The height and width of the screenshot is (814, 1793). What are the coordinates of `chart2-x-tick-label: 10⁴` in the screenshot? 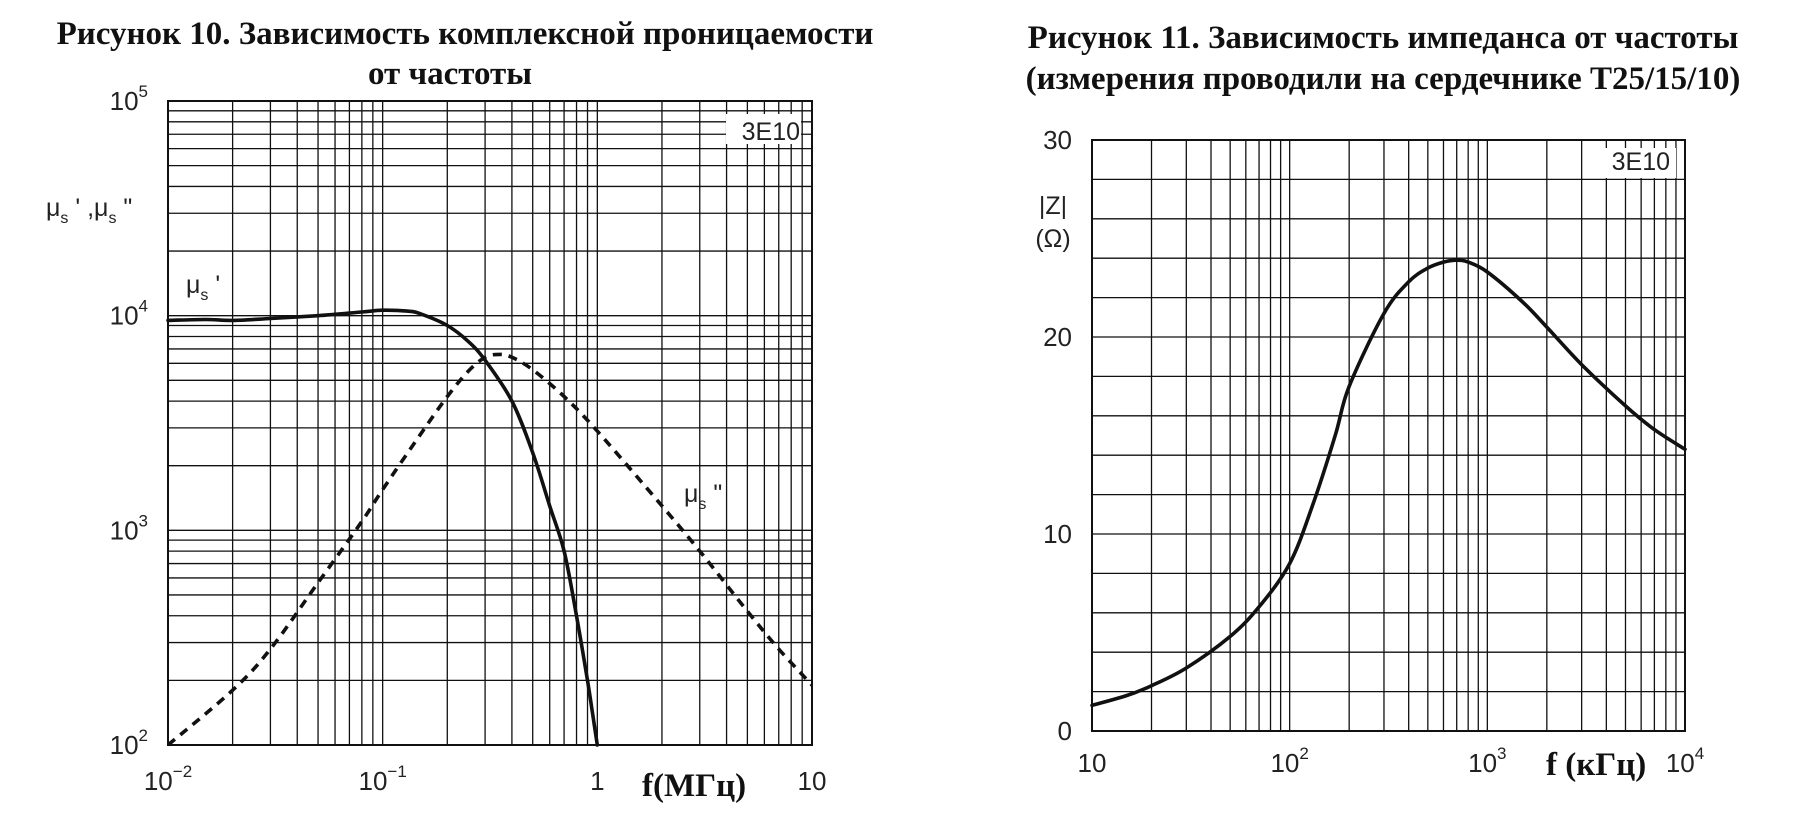 It's located at (1685, 761).